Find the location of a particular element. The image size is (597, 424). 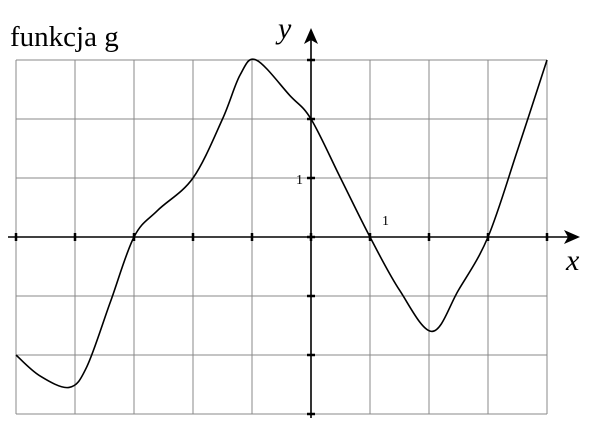

x-axis-label: x is located at coordinates (572, 260).